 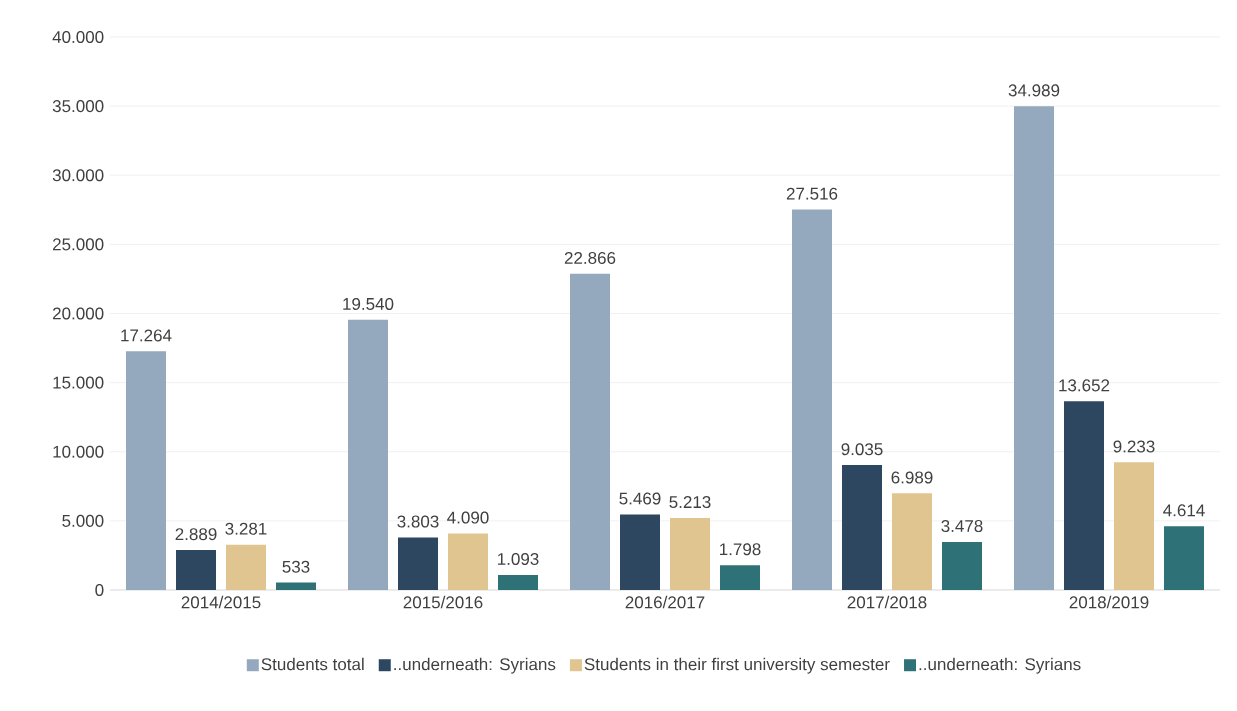 I want to click on data-label: 4.614, so click(x=1184, y=510).